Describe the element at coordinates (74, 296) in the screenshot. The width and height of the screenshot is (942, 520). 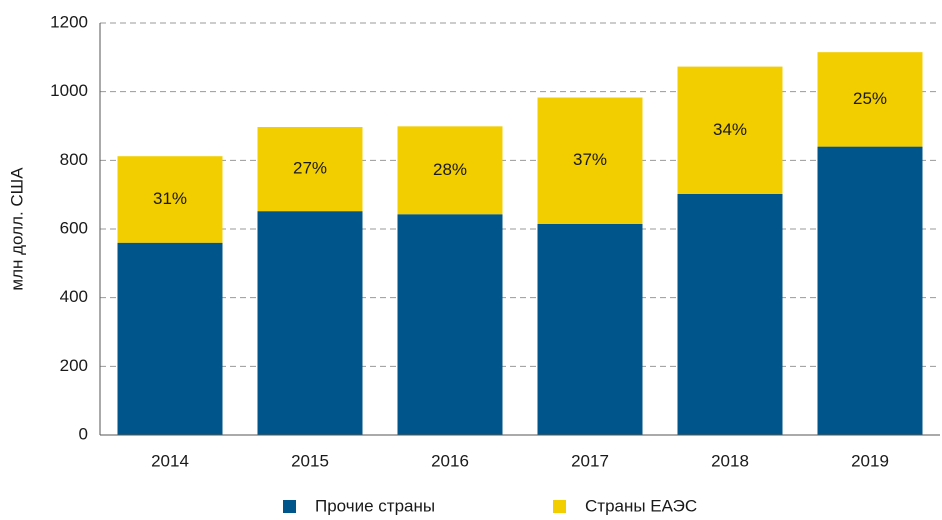
I see `y-tick-label: 400` at that location.